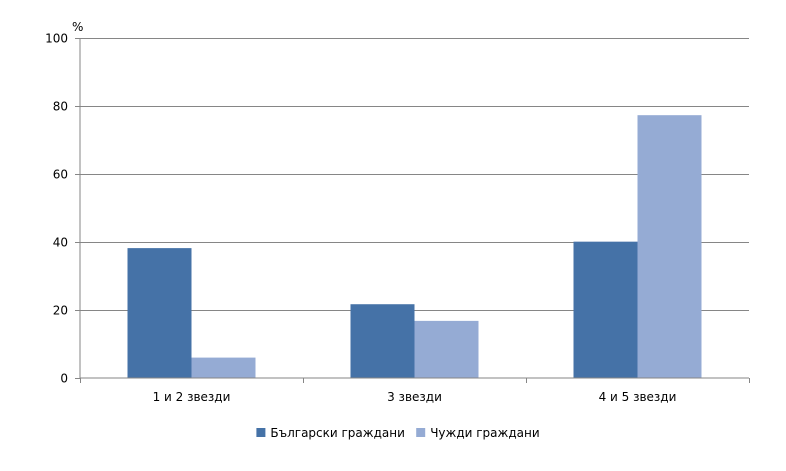  What do you see at coordinates (60, 243) in the screenshot?
I see `y-tick-label: 40` at bounding box center [60, 243].